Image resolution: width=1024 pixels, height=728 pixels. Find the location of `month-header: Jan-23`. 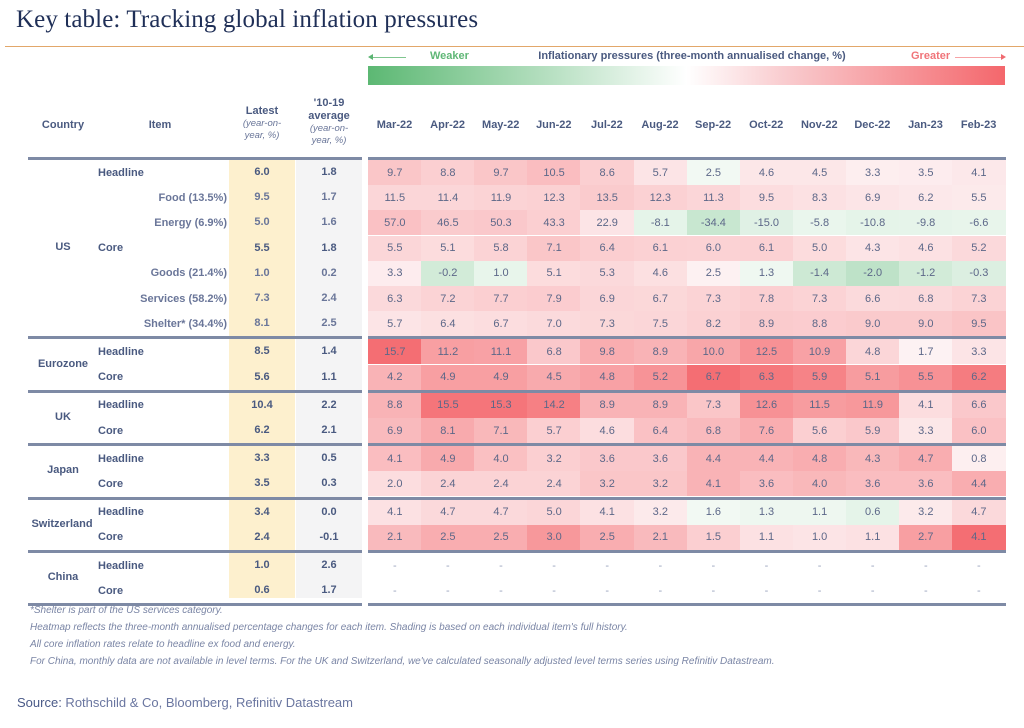

month-header: Jan-23 is located at coordinates (925, 125).